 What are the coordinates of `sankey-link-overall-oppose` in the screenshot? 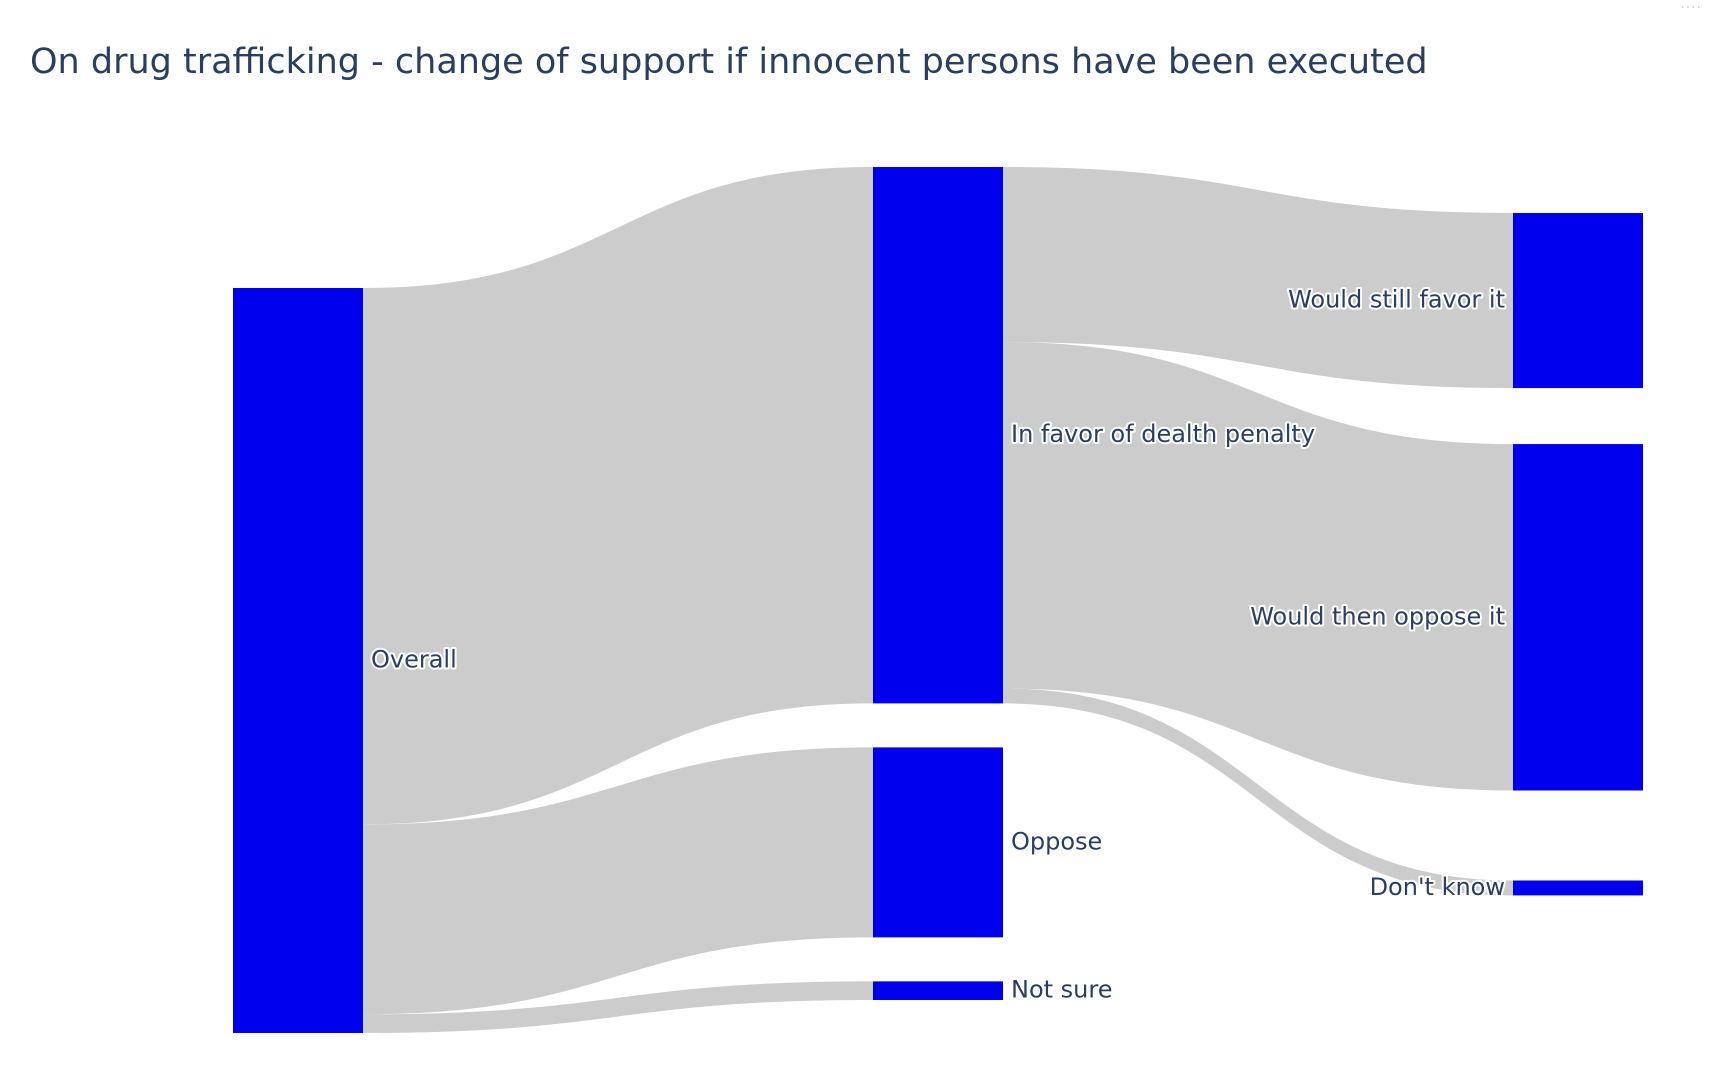 It's located at (618, 881).